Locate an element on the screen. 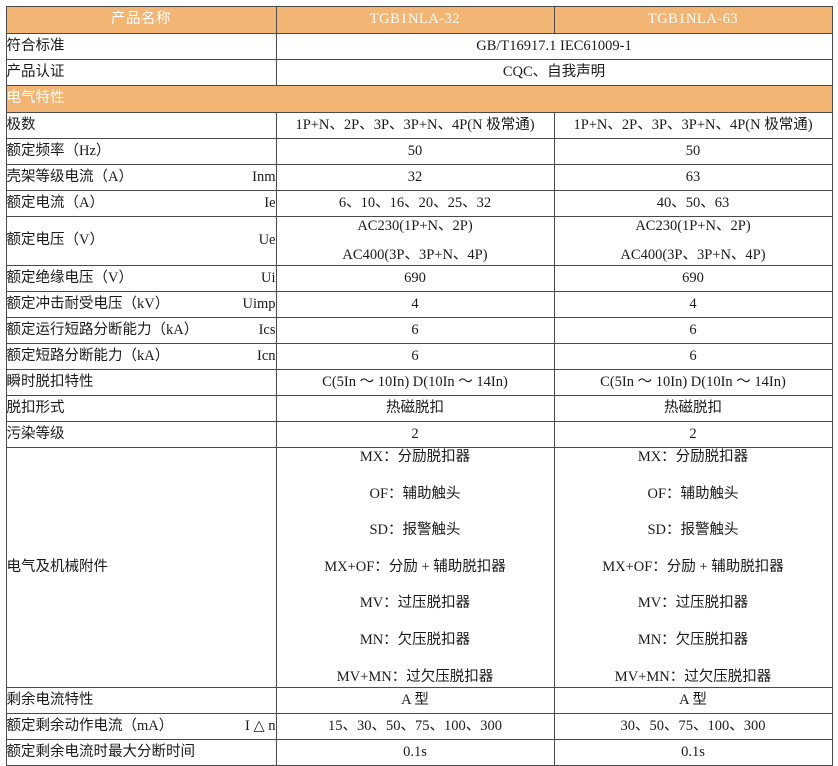 This screenshot has width=838, height=766. row-label-text: 壳架等级电流（A） is located at coordinates (69, 176).